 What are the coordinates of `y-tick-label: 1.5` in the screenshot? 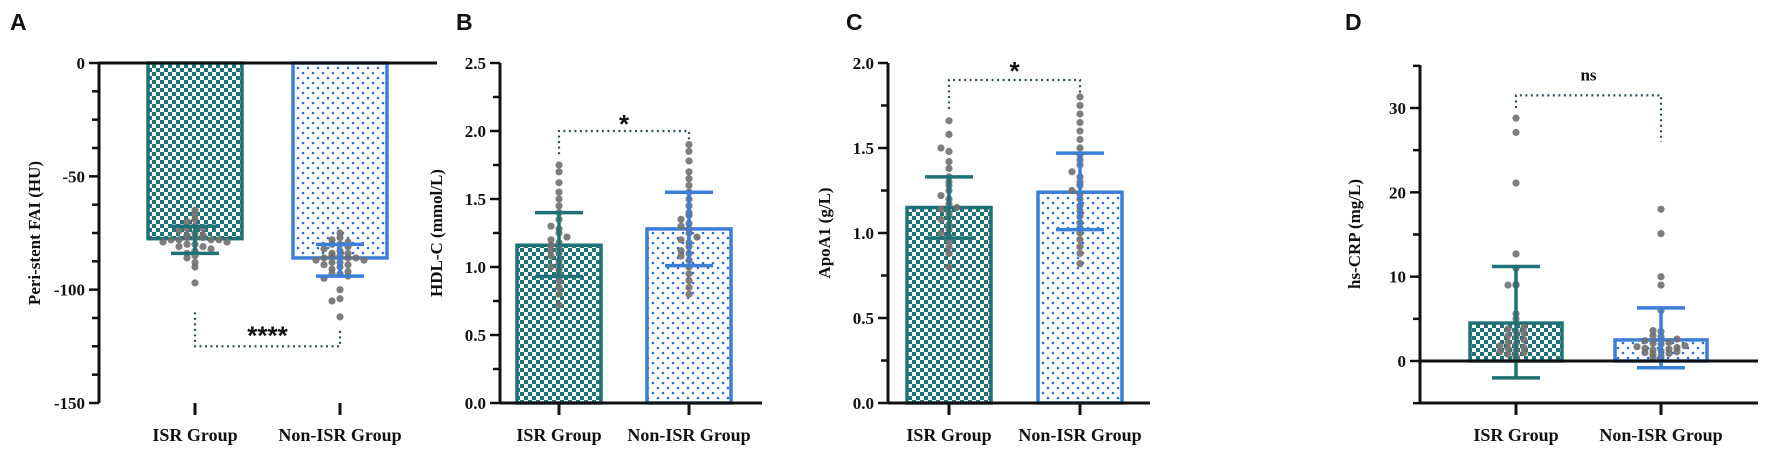 It's located at (475, 199).